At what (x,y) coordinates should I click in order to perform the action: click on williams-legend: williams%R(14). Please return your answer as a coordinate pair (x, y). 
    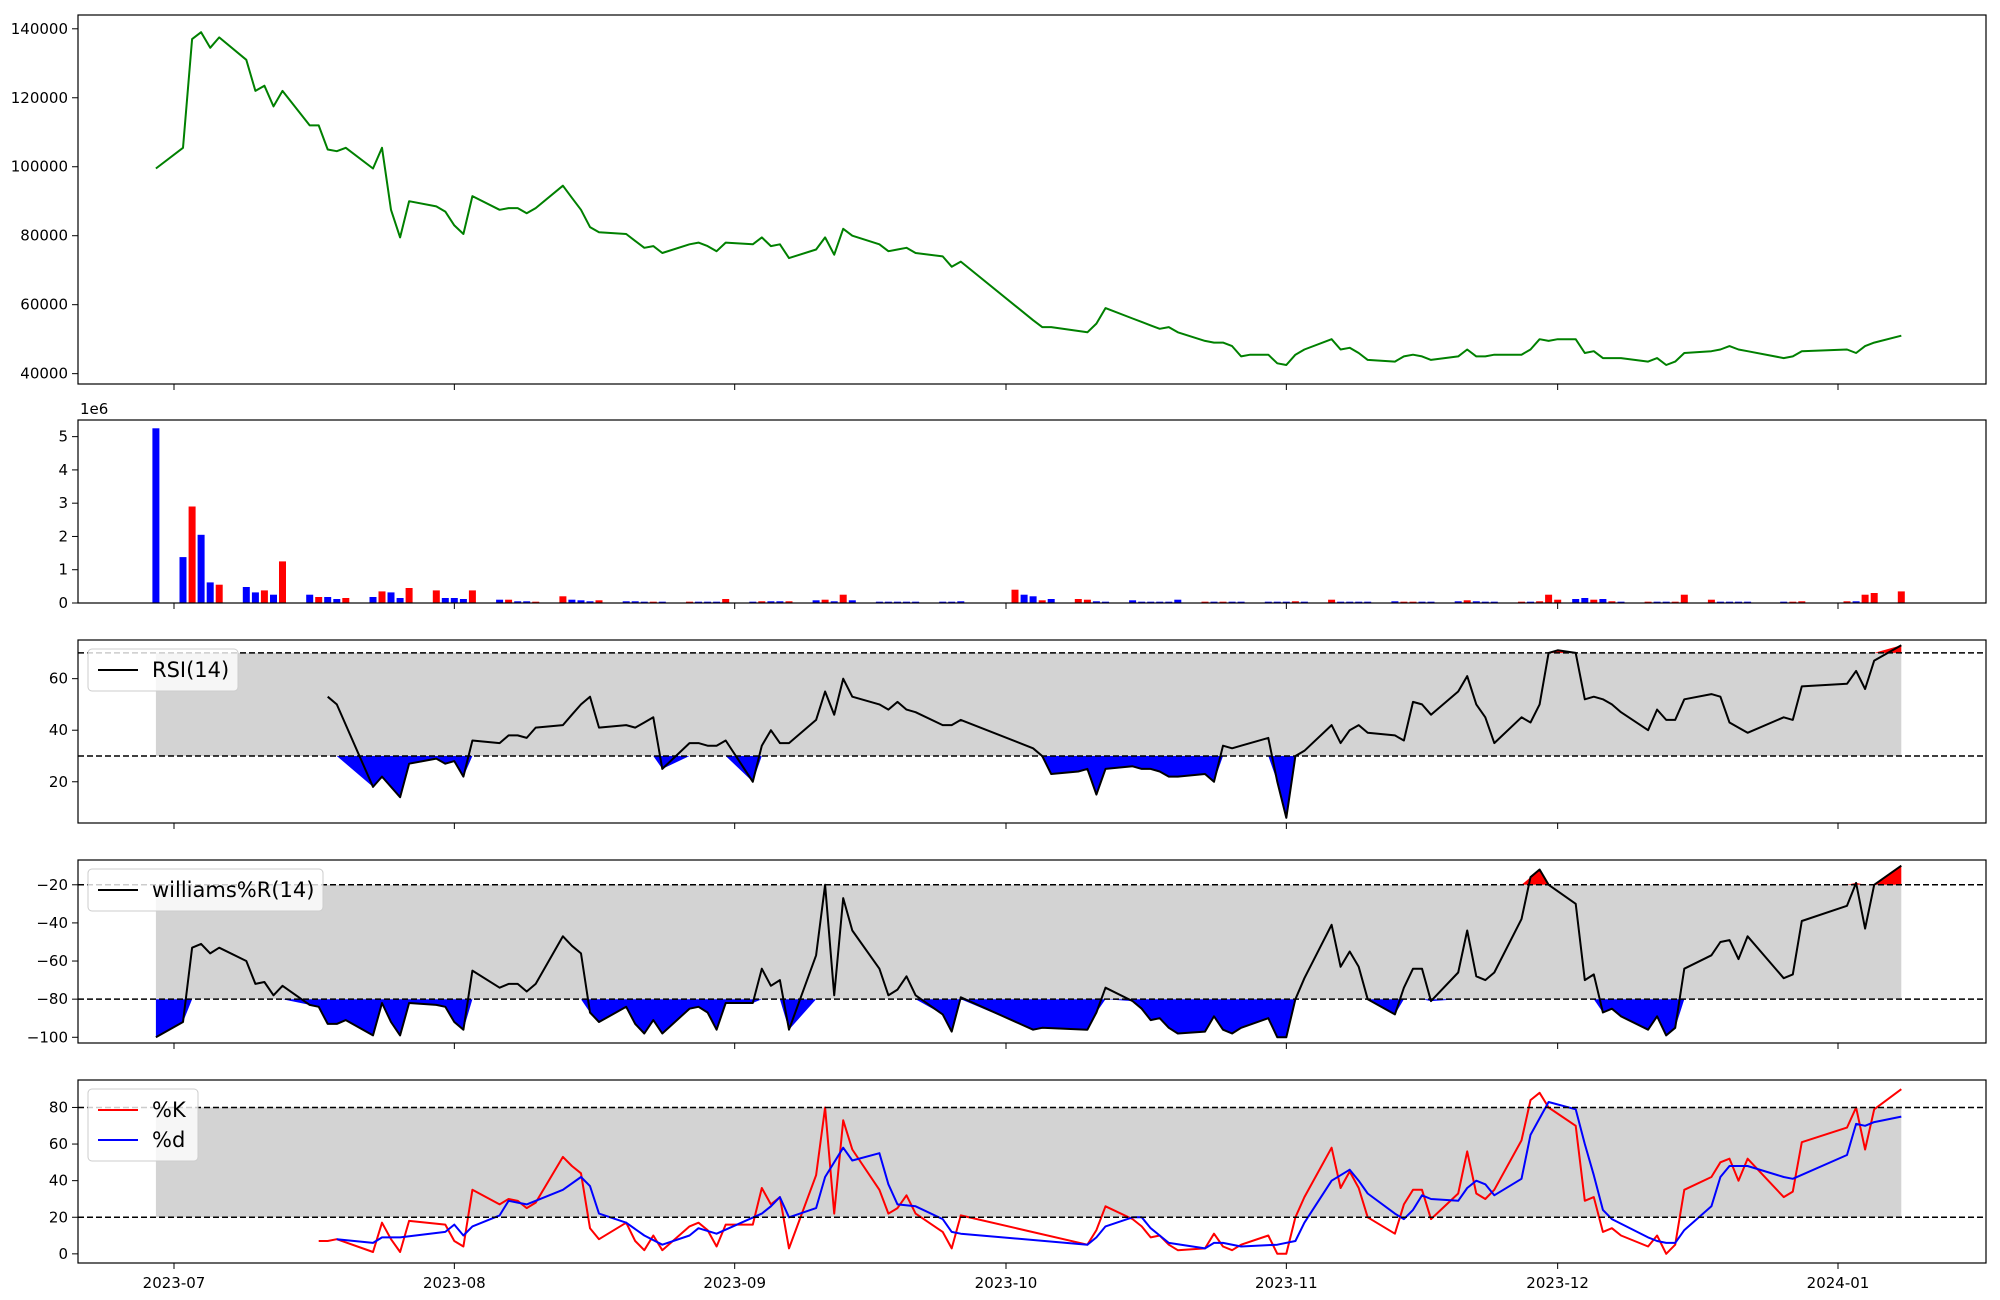
    Looking at the image, I should click on (205, 890).